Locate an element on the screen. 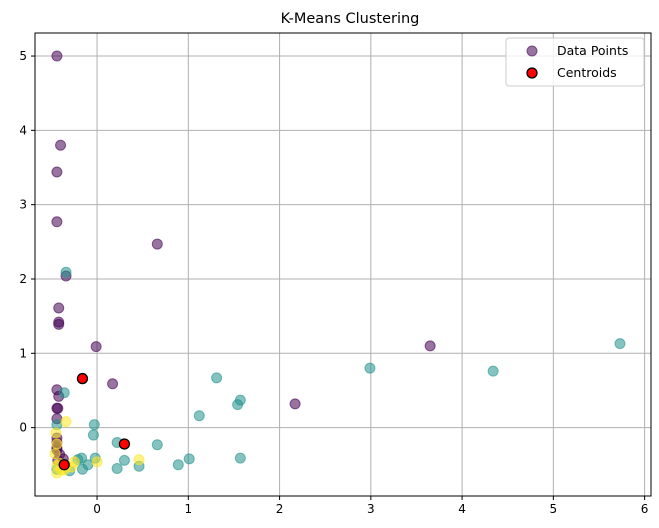 Image resolution: width=659 pixels, height=528 pixels. chart-title: K-Means Clustering is located at coordinates (350, 19).